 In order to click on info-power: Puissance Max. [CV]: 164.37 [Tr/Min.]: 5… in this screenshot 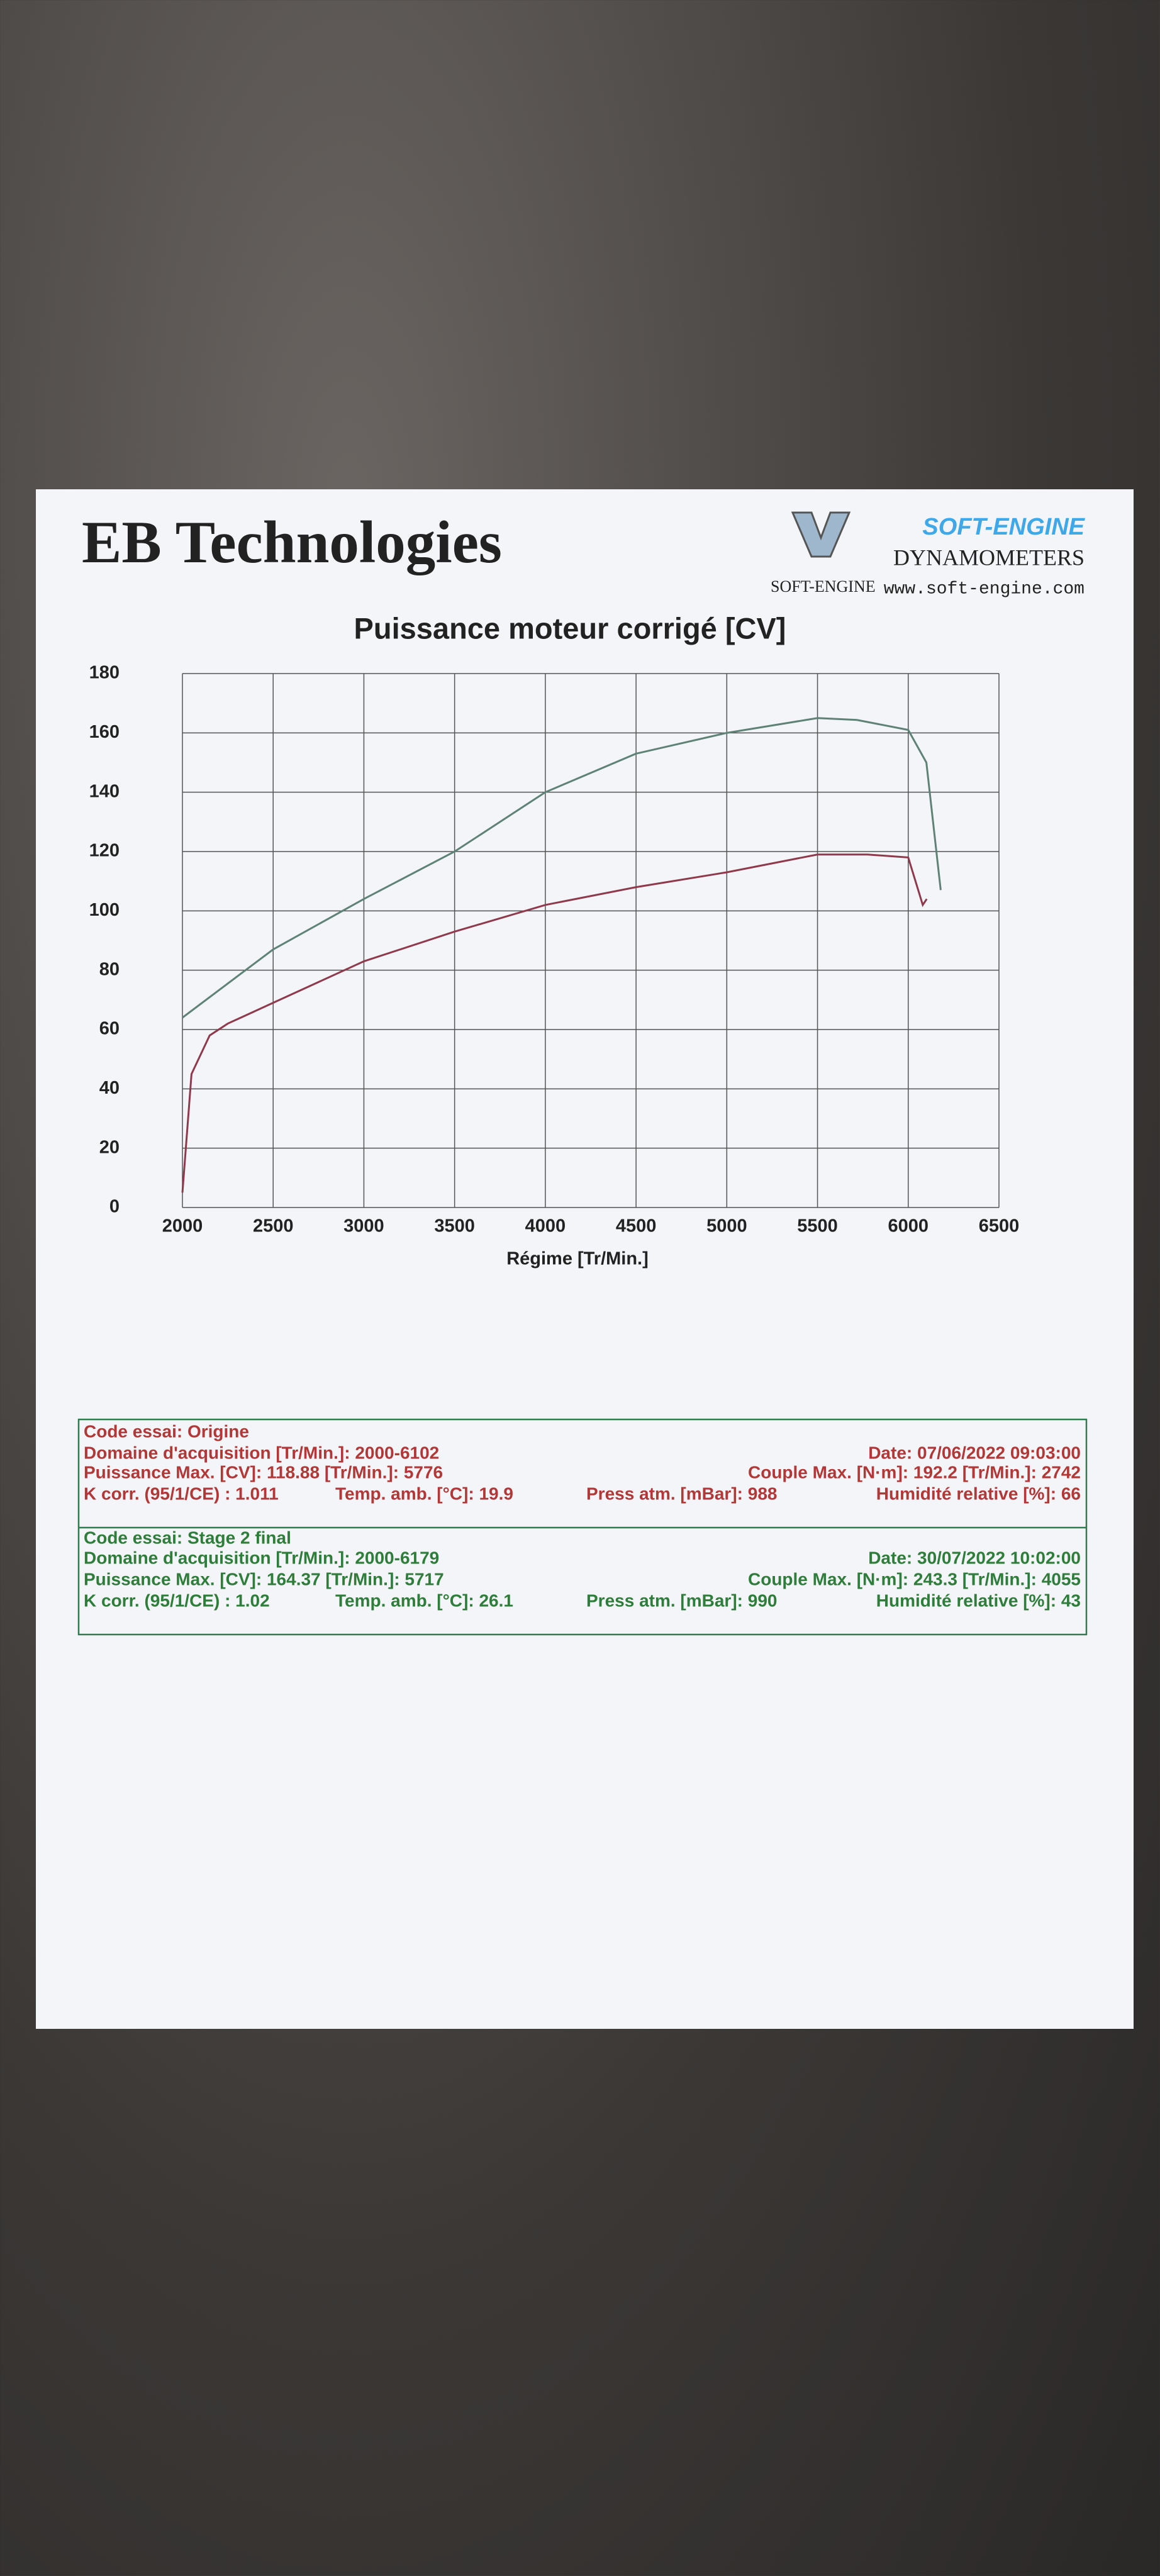, I will do `click(264, 1579)`.